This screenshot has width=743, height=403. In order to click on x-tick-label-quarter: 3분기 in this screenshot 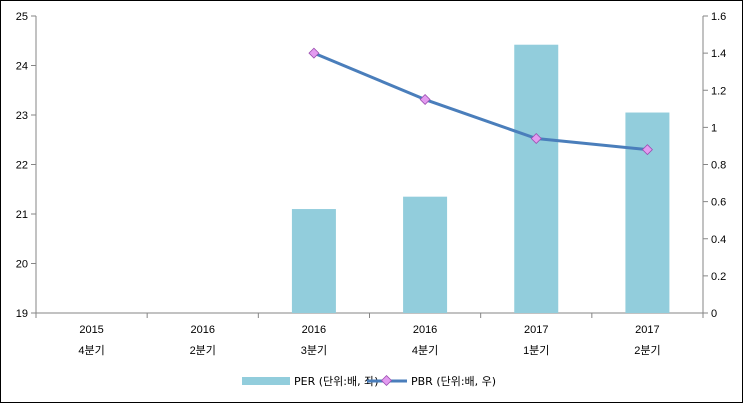, I will do `click(314, 350)`.